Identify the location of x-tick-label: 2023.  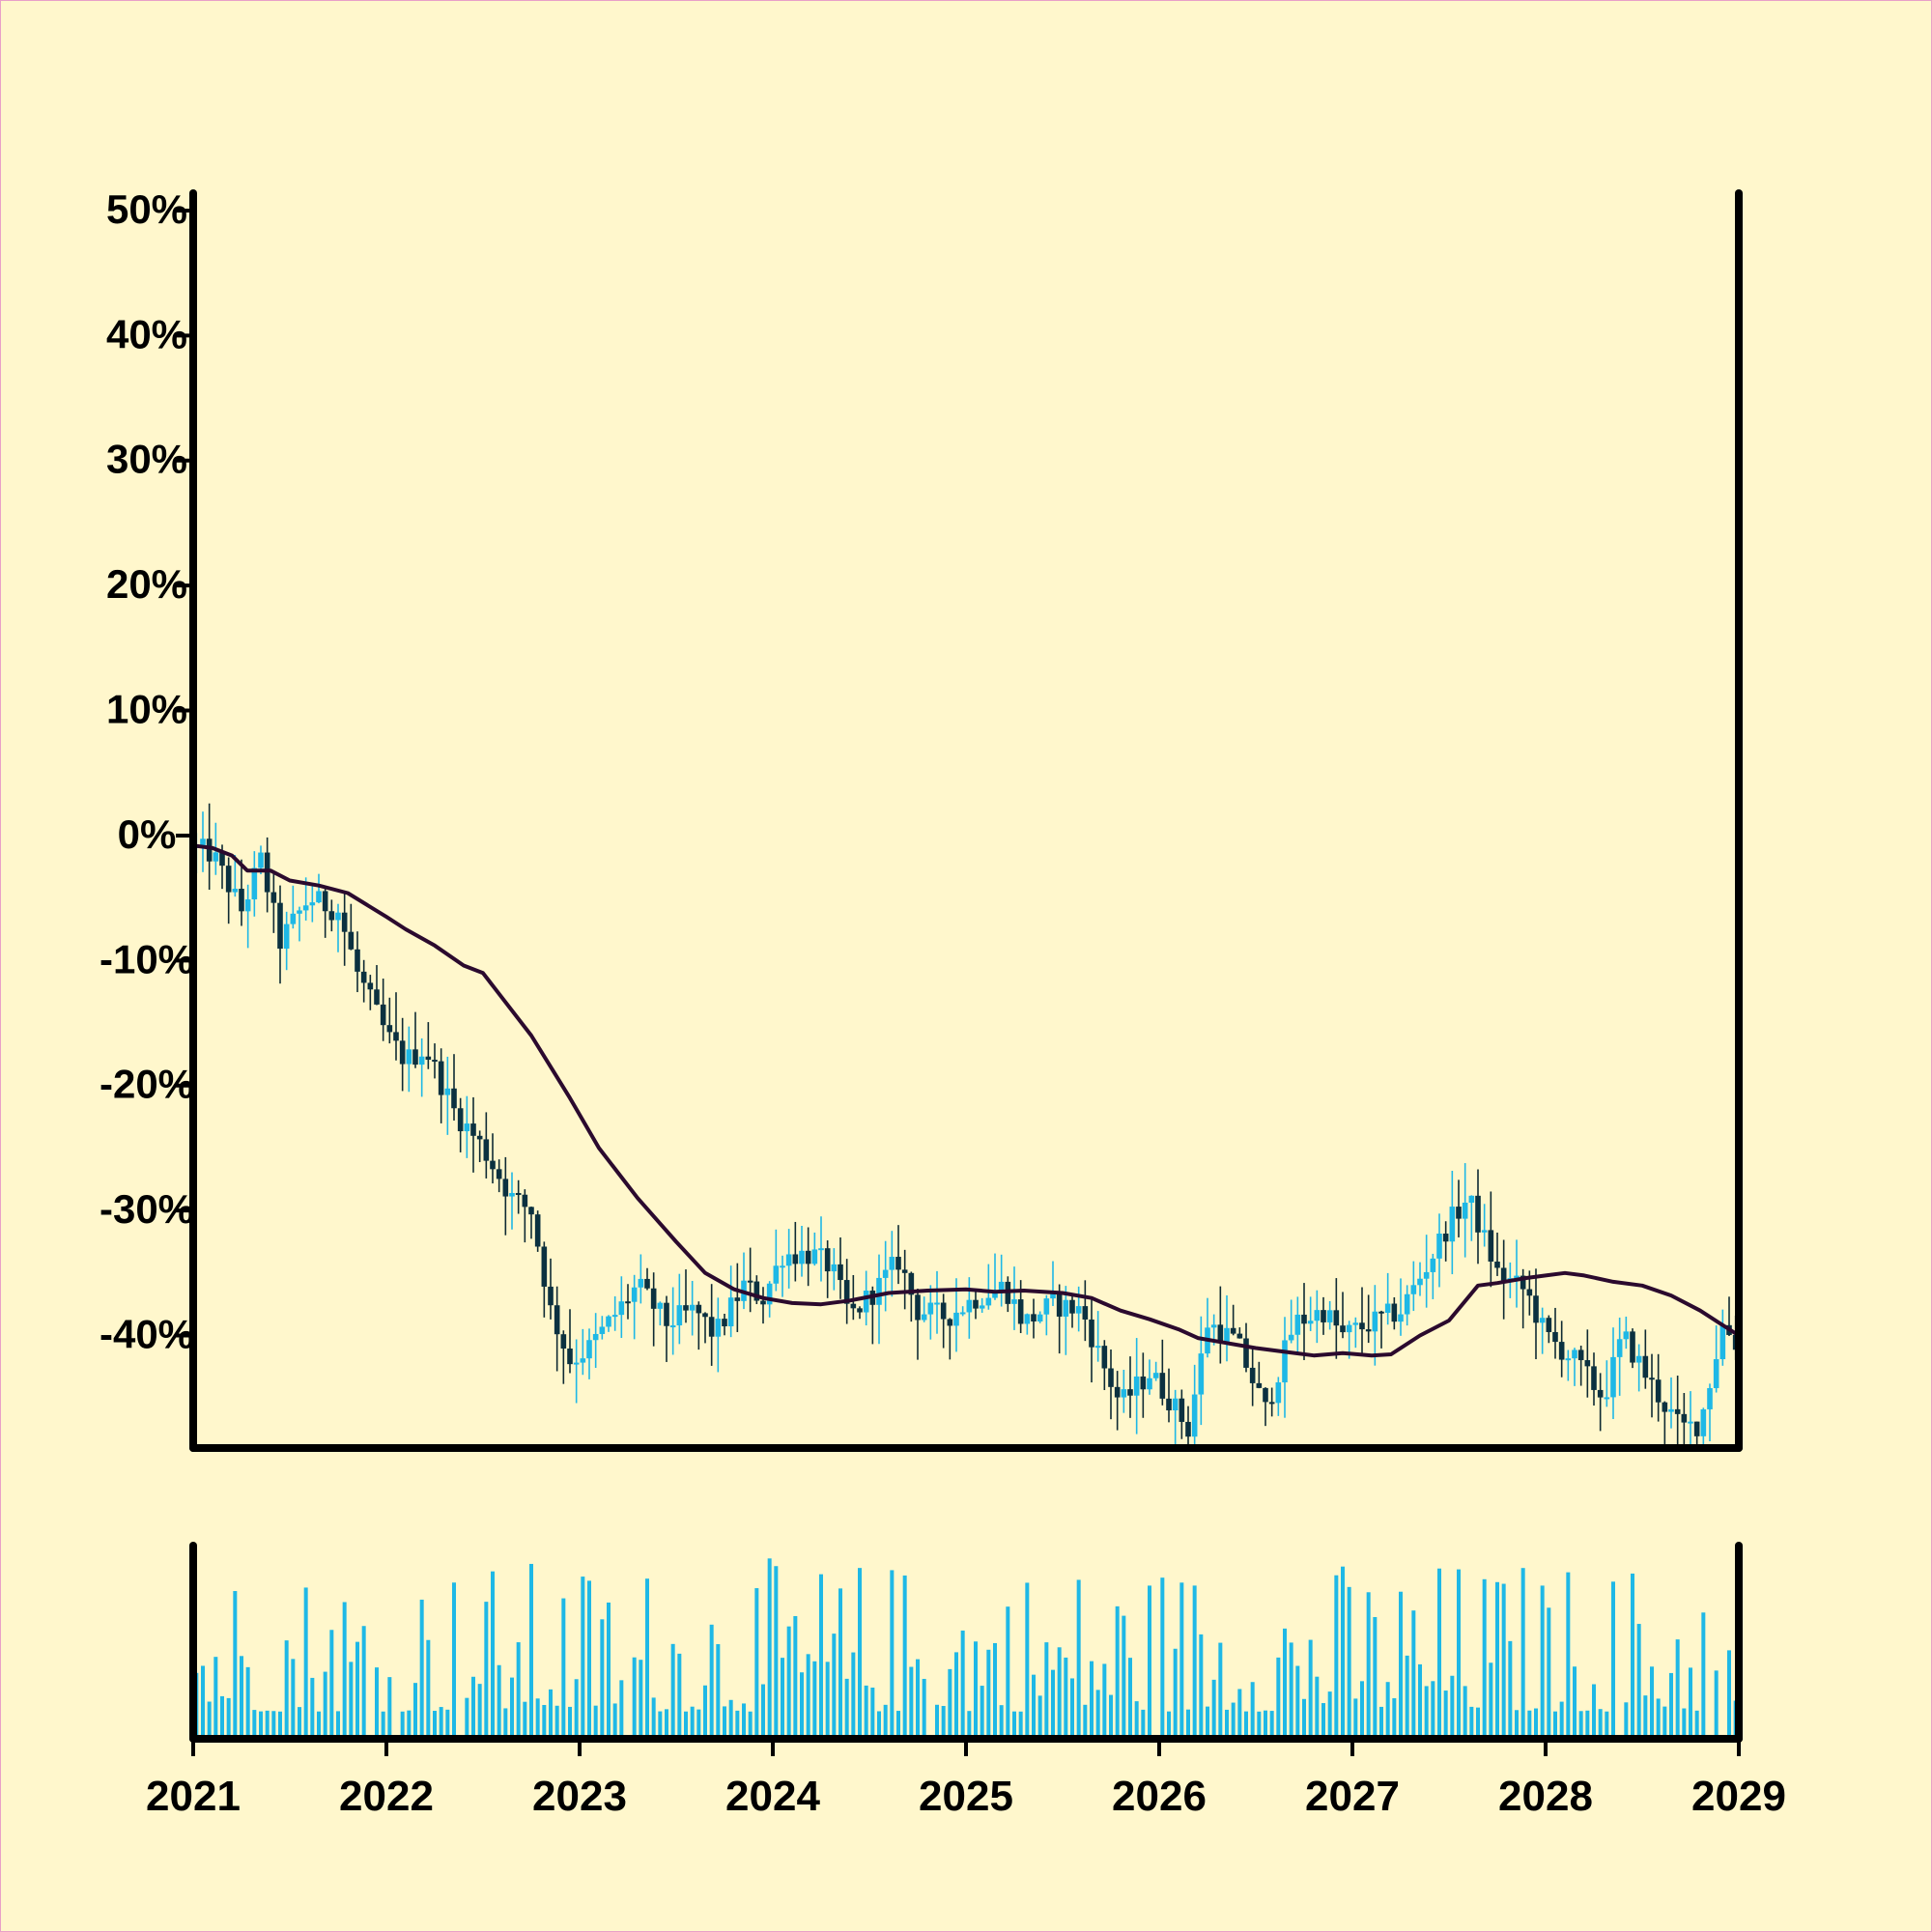
(579, 1796).